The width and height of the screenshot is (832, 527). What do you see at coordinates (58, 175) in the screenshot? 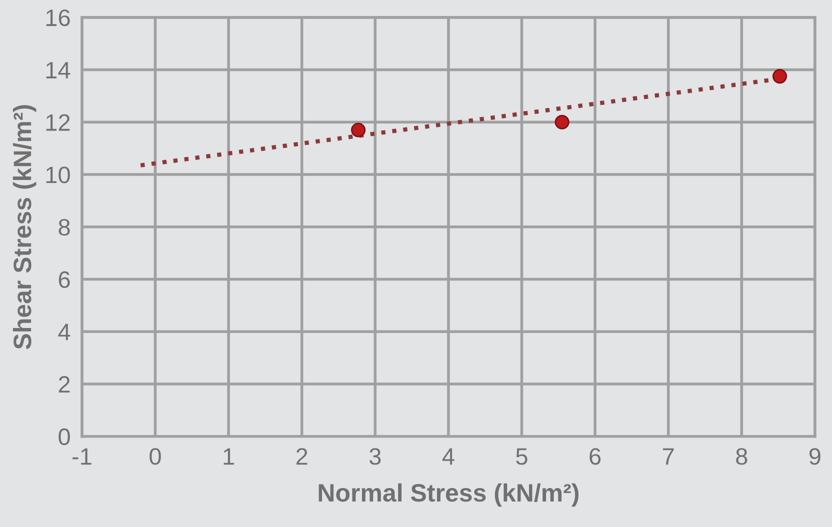
I see `y-tick-label: 10` at bounding box center [58, 175].